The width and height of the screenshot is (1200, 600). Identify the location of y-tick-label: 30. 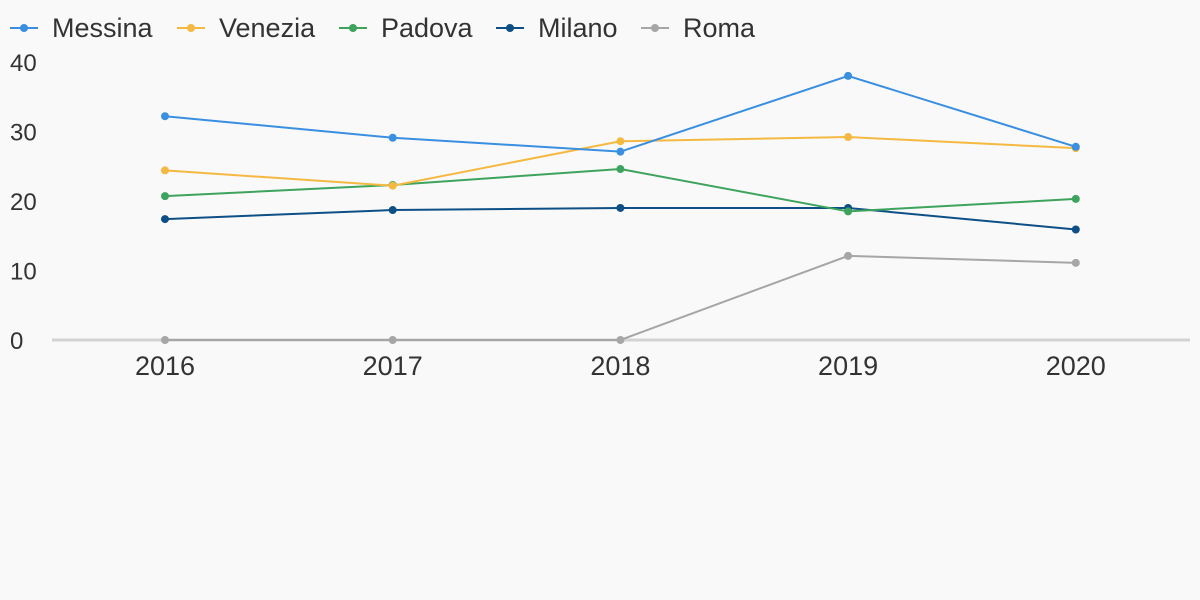
(23, 133).